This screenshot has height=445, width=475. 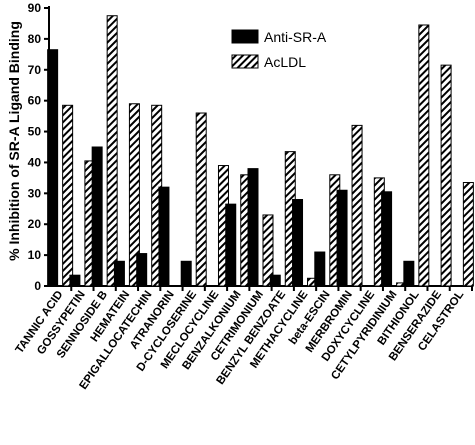 What do you see at coordinates (35, 70) in the screenshot?
I see `y-tick-label: 70` at bounding box center [35, 70].